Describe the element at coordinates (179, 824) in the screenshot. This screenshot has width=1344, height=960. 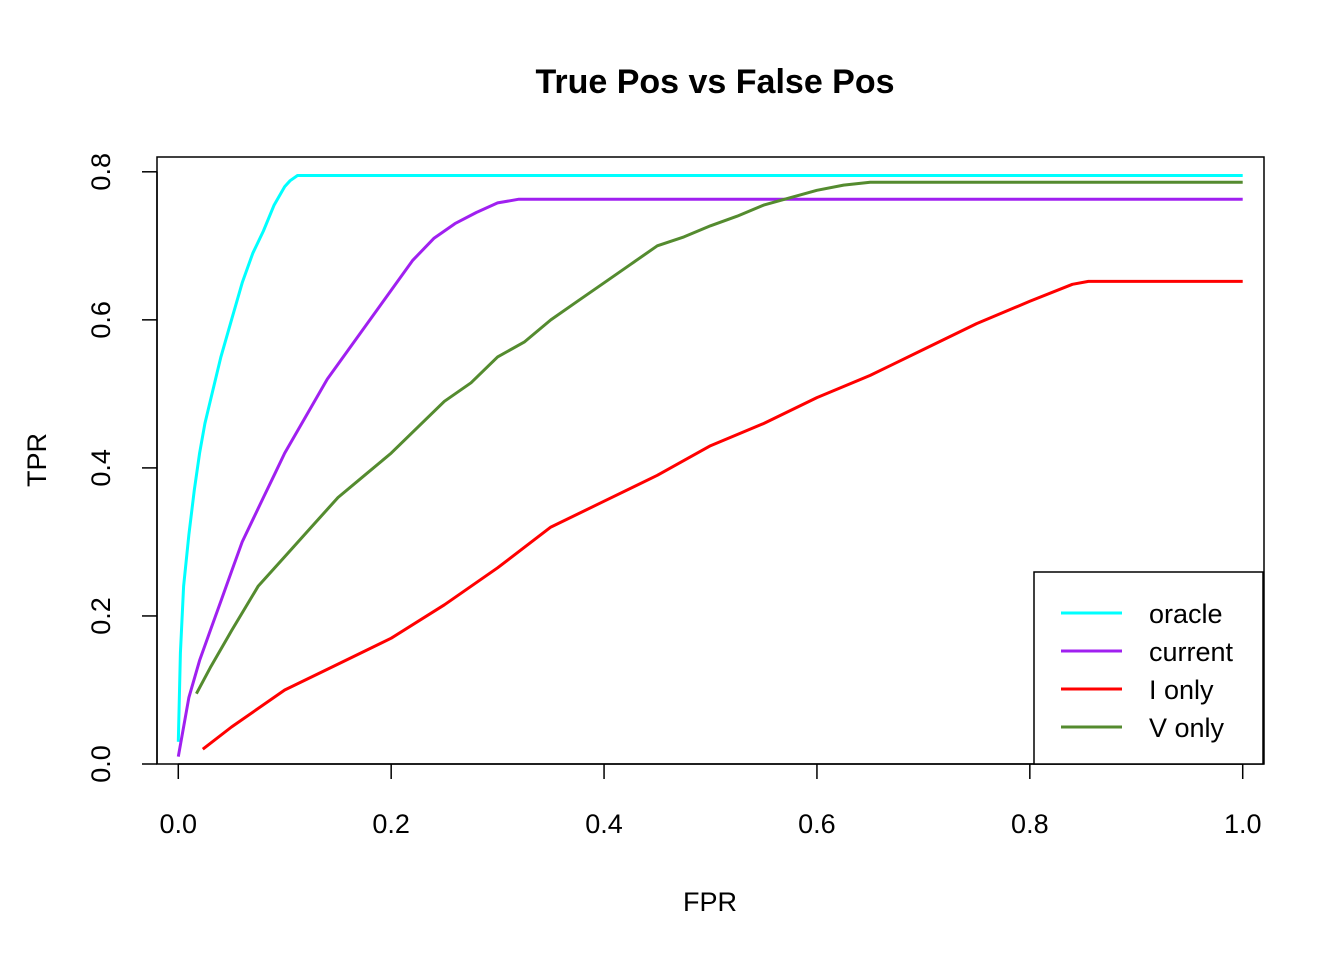
I see `x-tick-label: 0.0` at that location.